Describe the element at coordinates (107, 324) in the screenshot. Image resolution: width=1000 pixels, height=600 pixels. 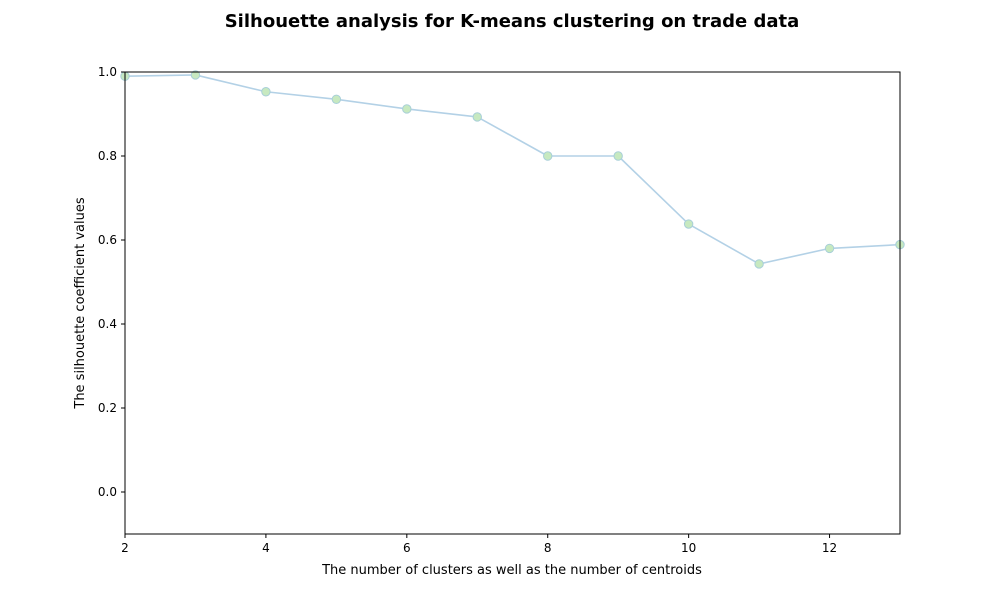
I see `y-tick-label: 0.4` at that location.